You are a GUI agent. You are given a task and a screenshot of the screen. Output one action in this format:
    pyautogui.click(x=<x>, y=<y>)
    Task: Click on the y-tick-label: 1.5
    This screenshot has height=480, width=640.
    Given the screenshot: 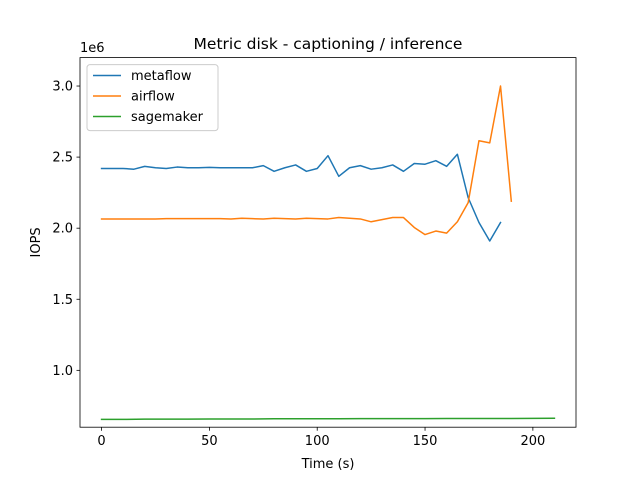 What is the action you would take?
    pyautogui.click(x=62, y=300)
    